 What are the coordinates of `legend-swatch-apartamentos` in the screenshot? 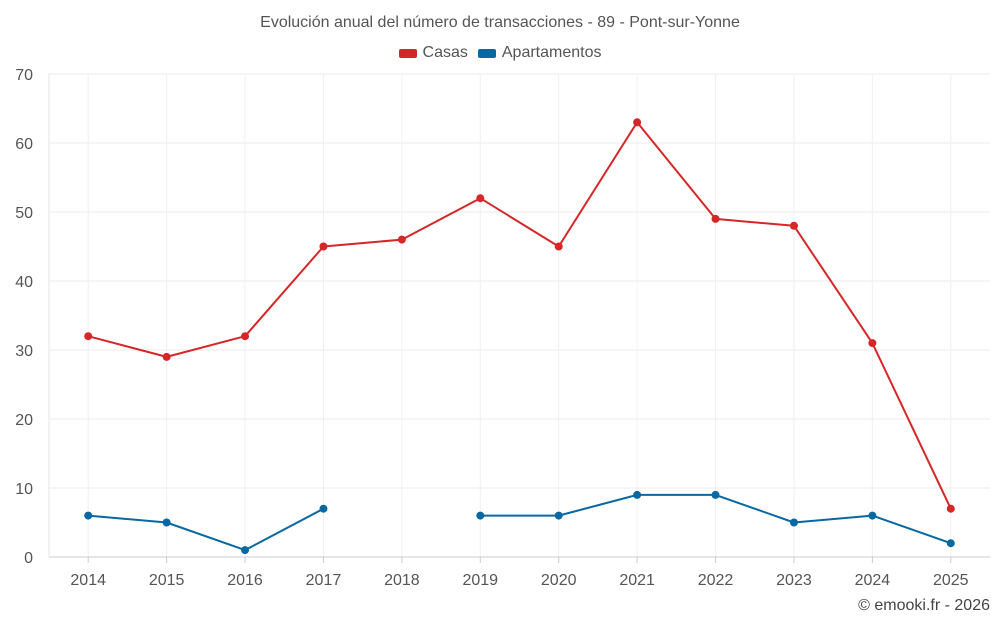 It's located at (486, 53).